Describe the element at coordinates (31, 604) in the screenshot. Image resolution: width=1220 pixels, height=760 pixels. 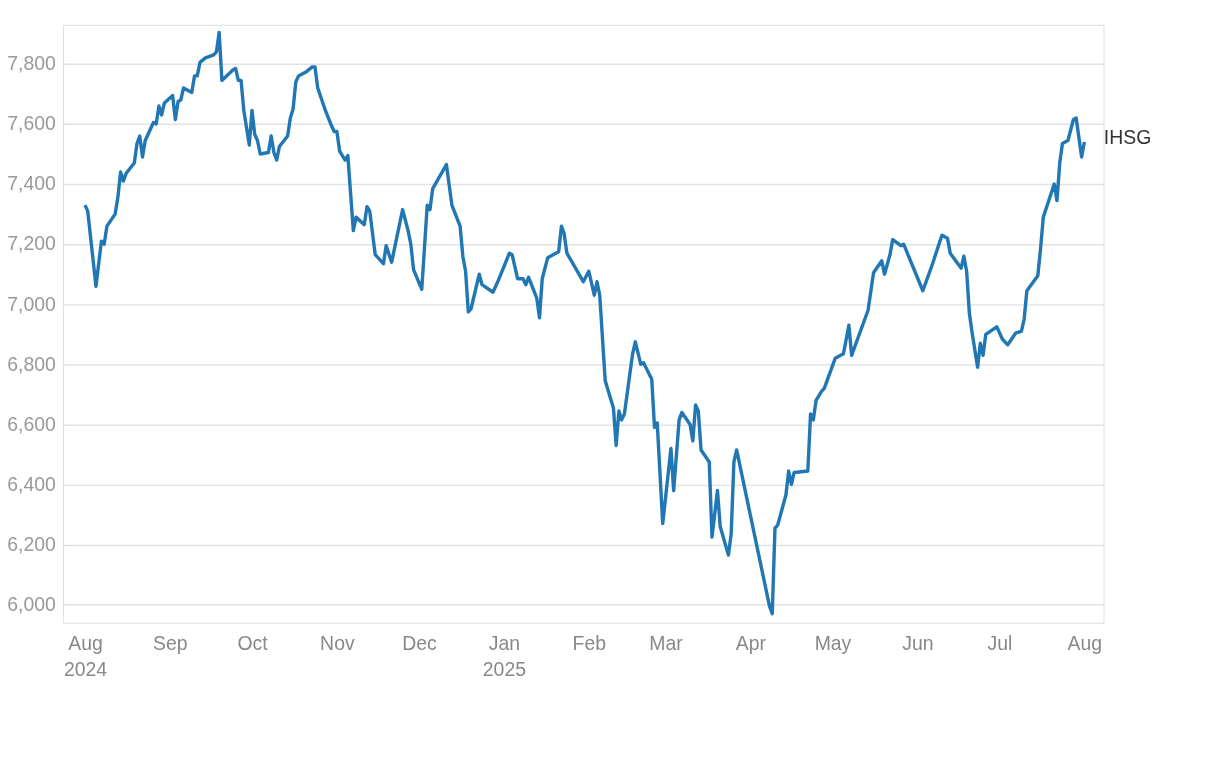
I see `y-tick-label: 6,000` at that location.